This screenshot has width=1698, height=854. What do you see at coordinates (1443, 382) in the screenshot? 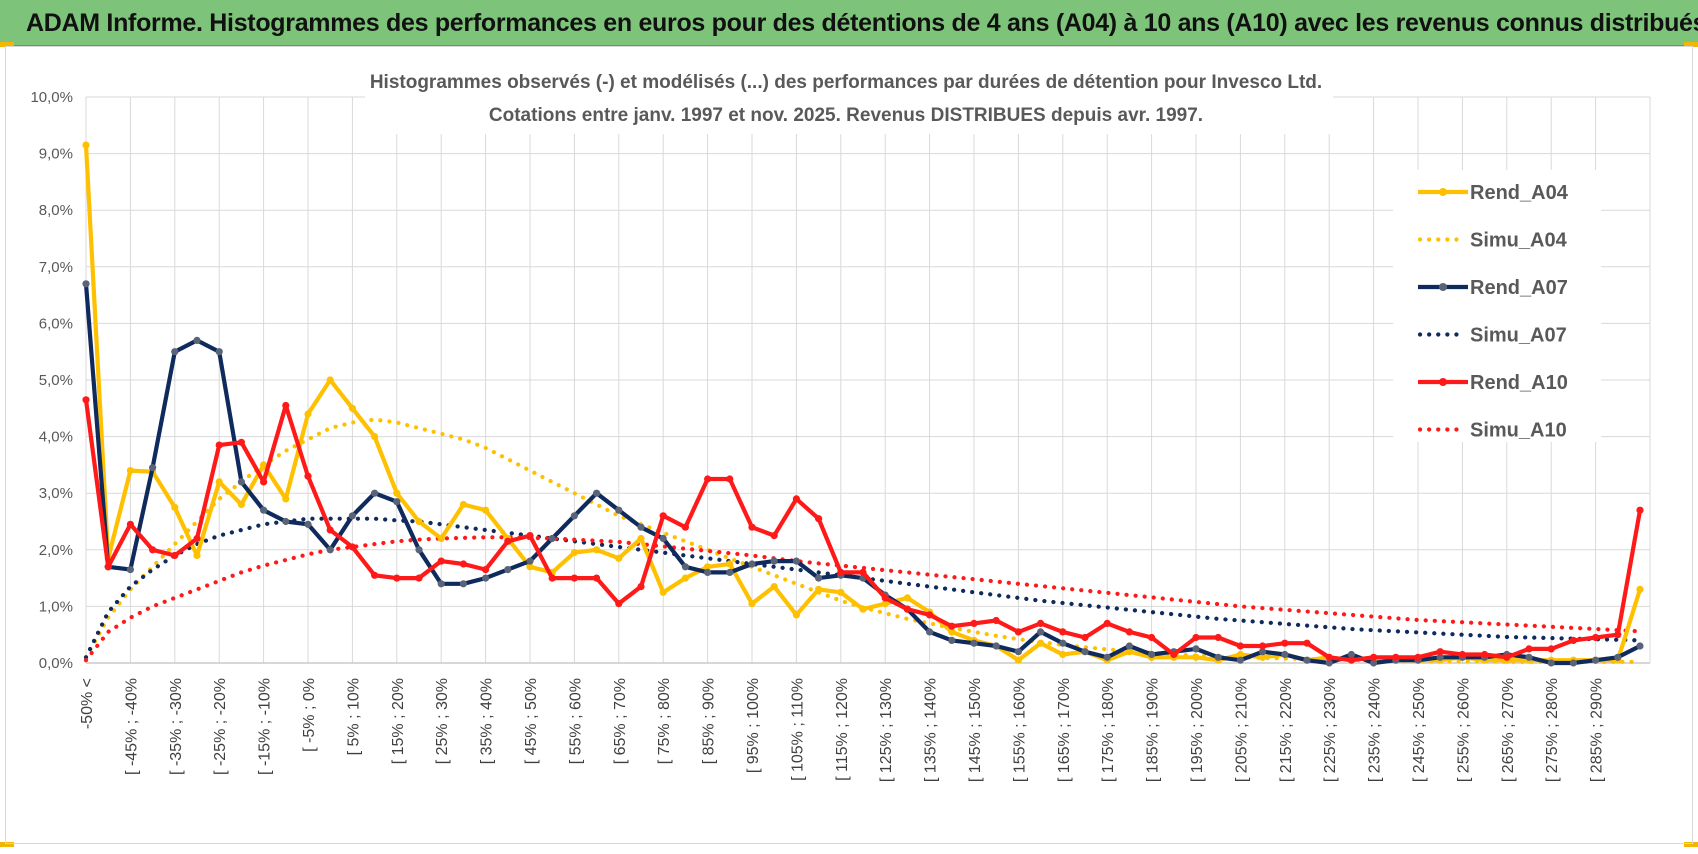
I see `legend-marker-rend-a10` at bounding box center [1443, 382].